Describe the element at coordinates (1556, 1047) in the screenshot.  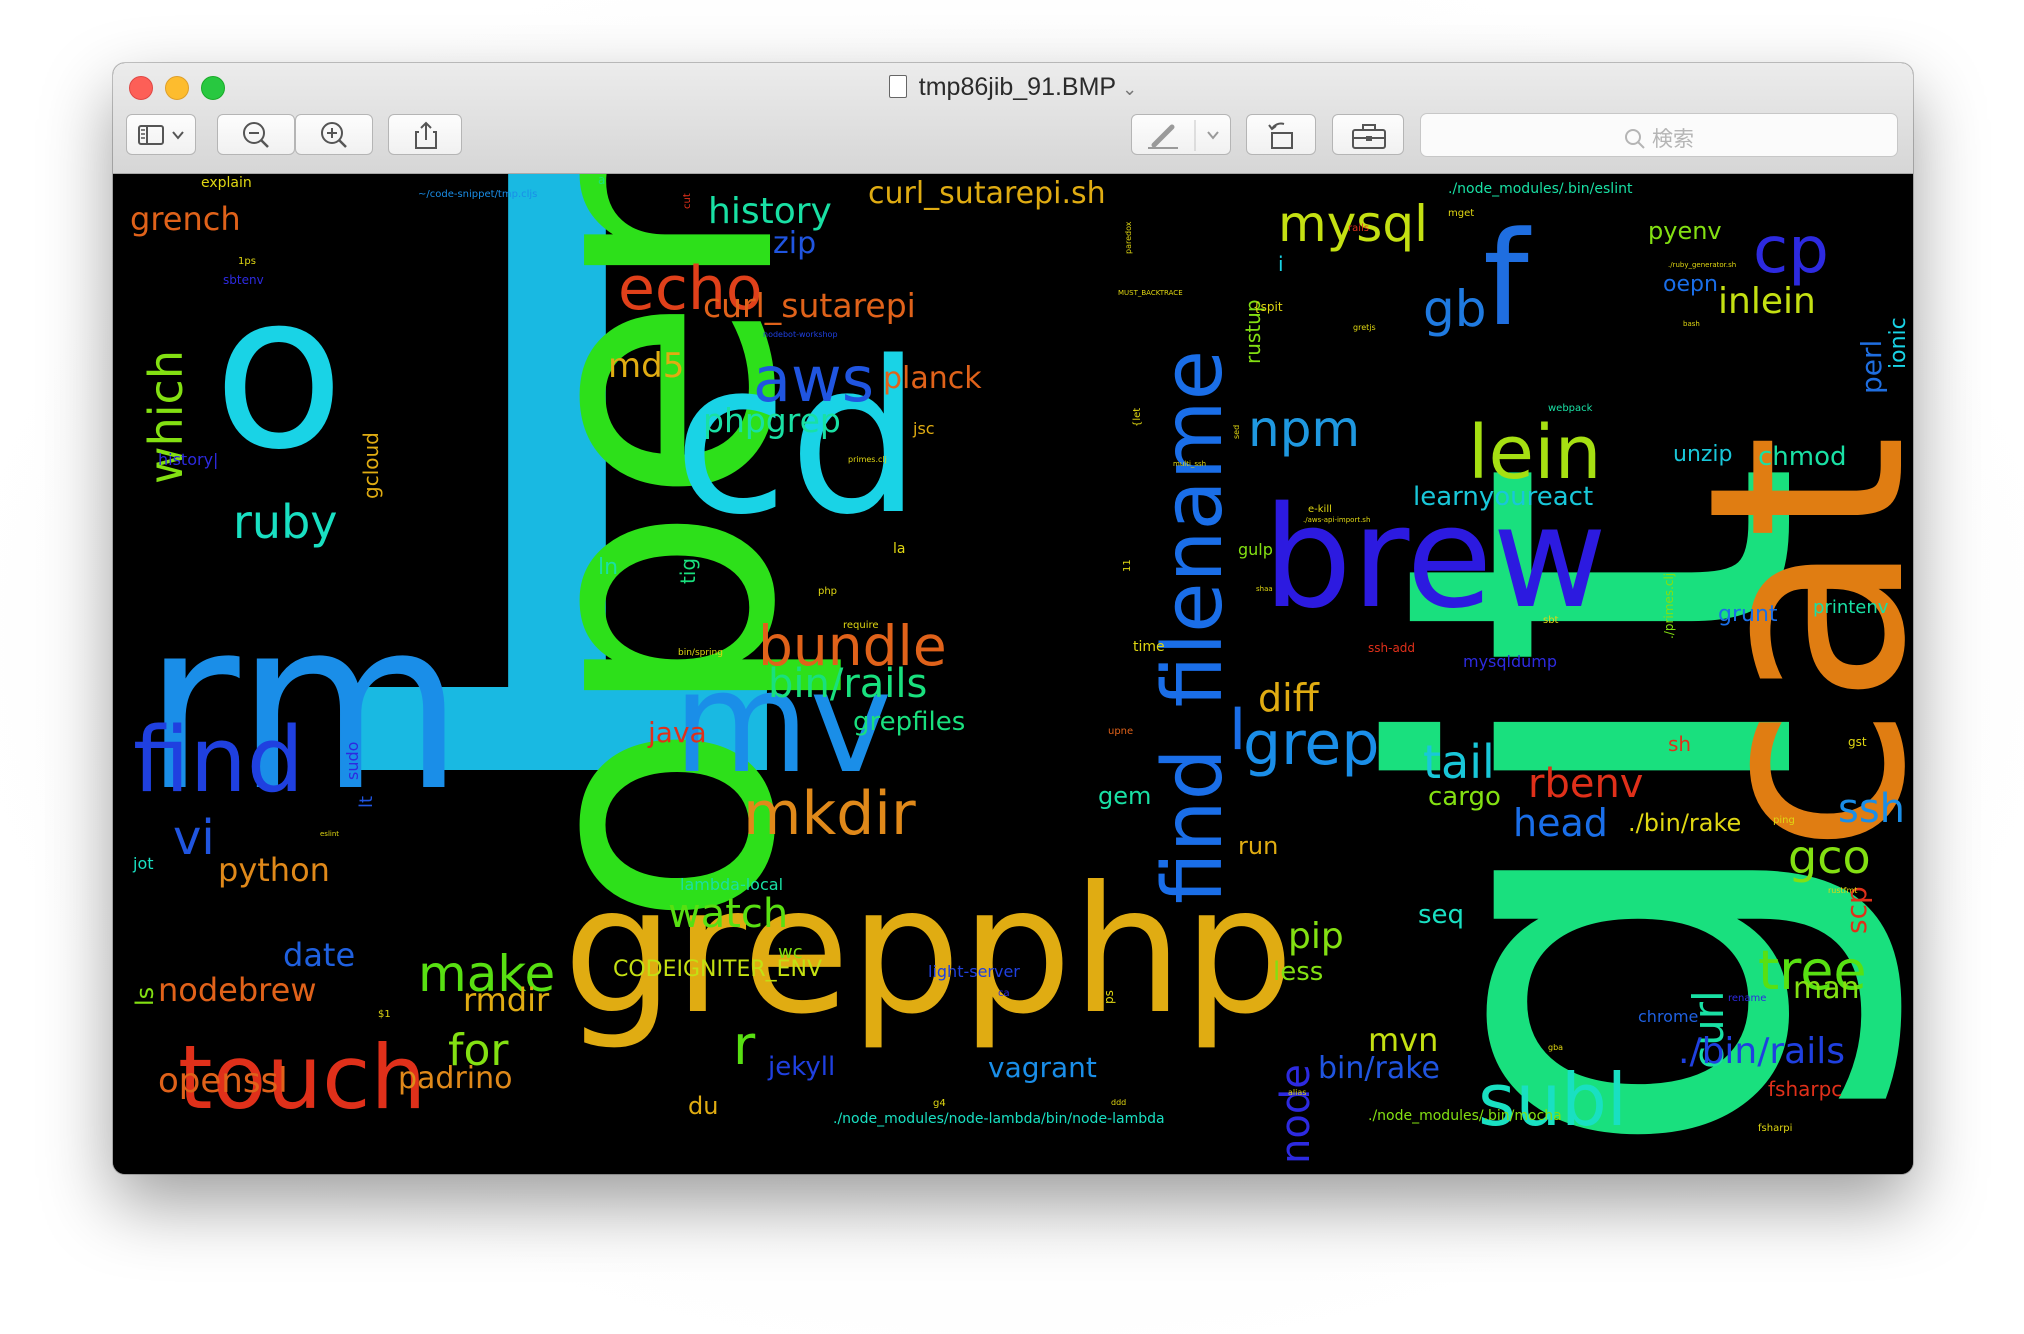
I see `word-gba: gba` at that location.